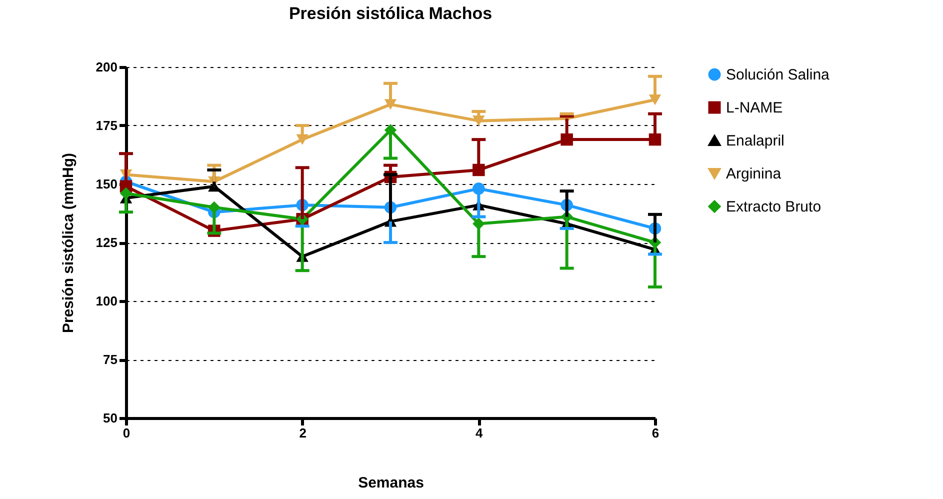 This screenshot has height=499, width=943. I want to click on y-tick-label: 125, so click(107, 242).